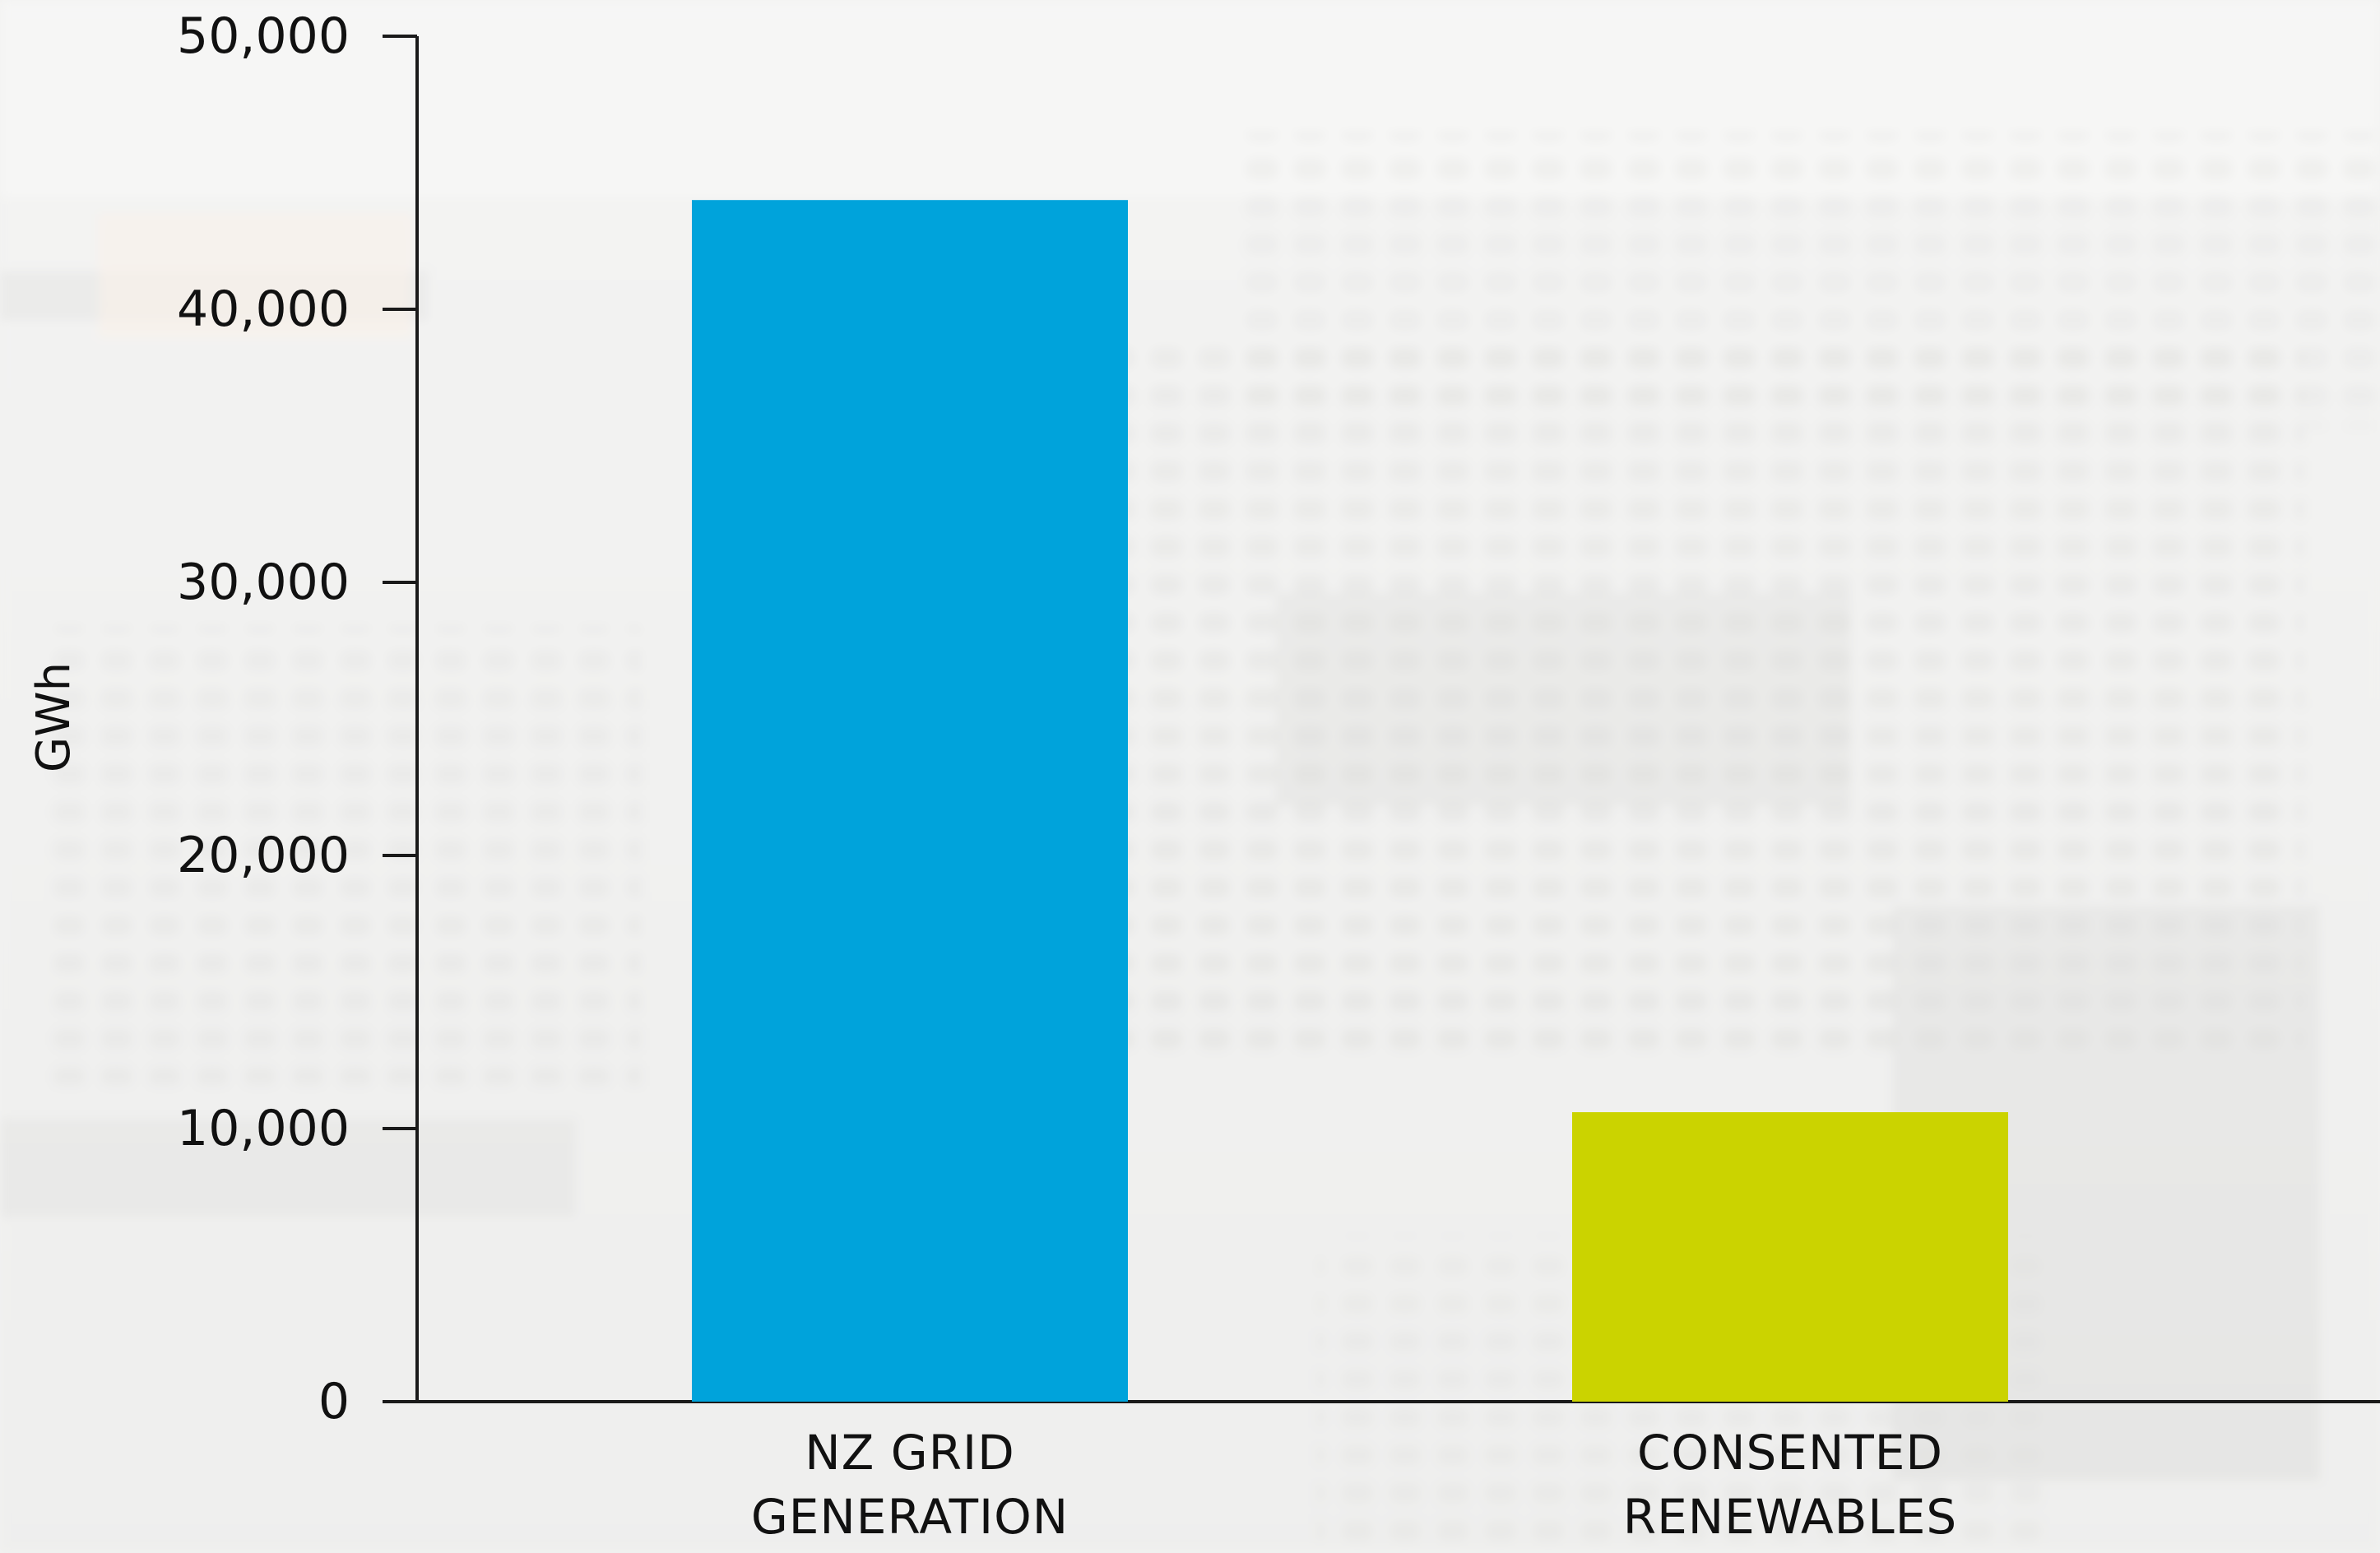 This screenshot has width=2380, height=1553. What do you see at coordinates (263, 855) in the screenshot?
I see `y-tick-label: 20,000` at bounding box center [263, 855].